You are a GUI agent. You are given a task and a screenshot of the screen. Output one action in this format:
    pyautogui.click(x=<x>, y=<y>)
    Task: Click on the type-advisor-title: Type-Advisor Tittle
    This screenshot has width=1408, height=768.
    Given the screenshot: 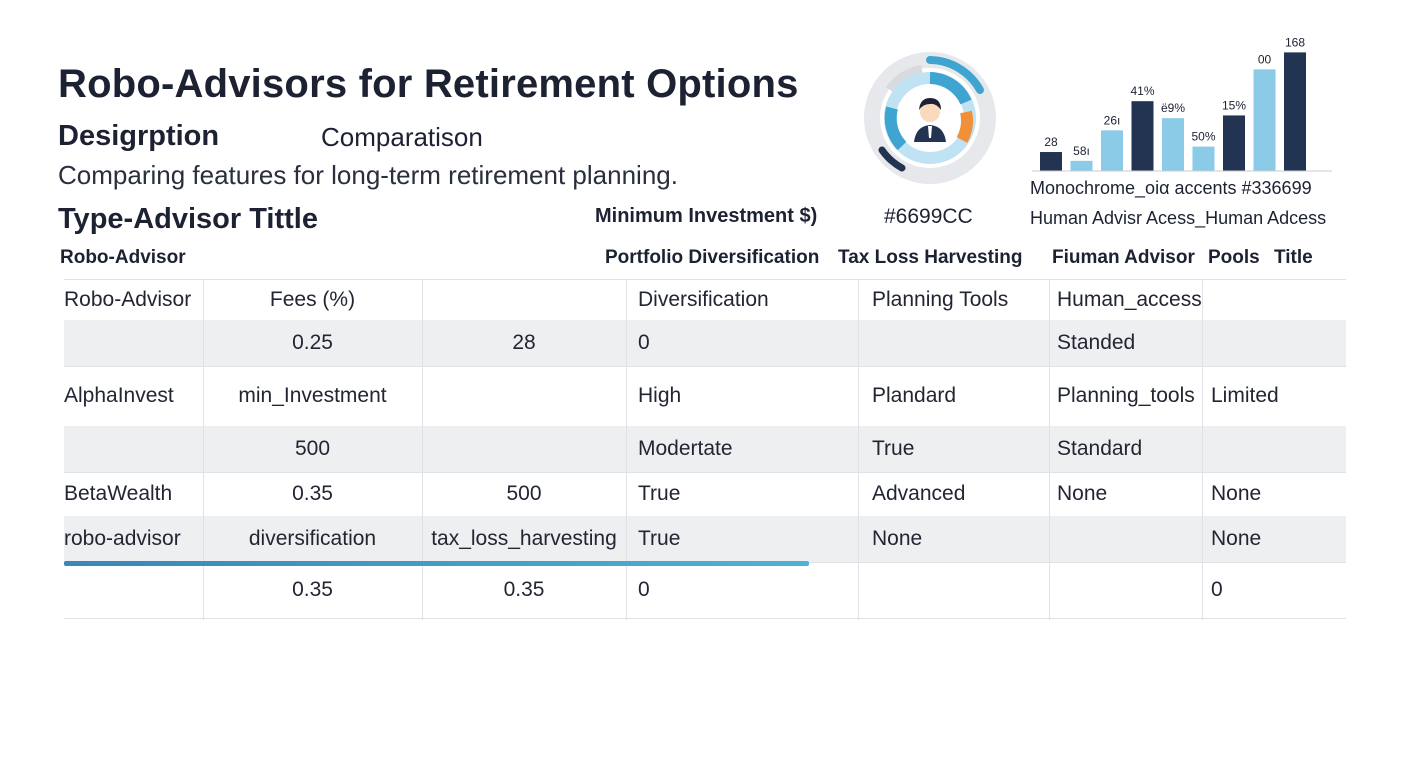 What is the action you would take?
    pyautogui.click(x=188, y=219)
    